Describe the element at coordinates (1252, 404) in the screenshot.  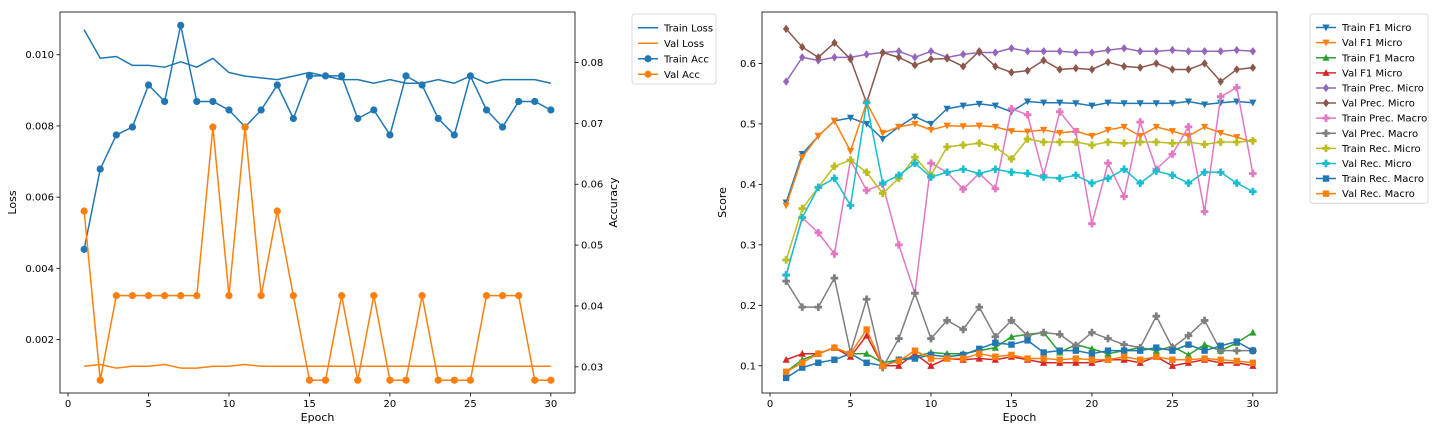
I see `x-tick-label: 30` at that location.